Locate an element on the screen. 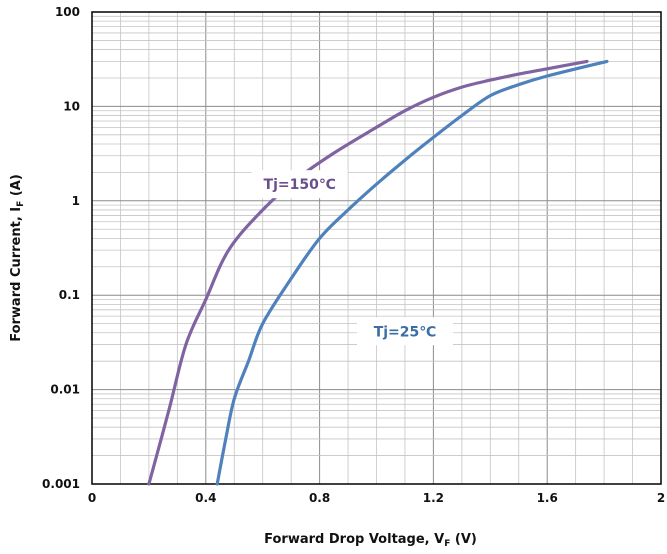 This screenshot has width=667, height=554. series-label-tj25-text: Tj=25℃ is located at coordinates (405, 332).